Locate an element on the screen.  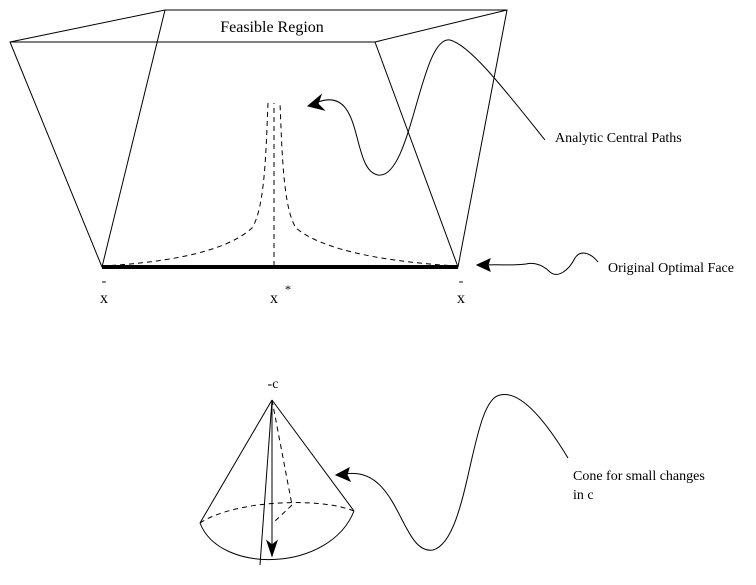
cone-pointer is located at coordinates (451, 472).